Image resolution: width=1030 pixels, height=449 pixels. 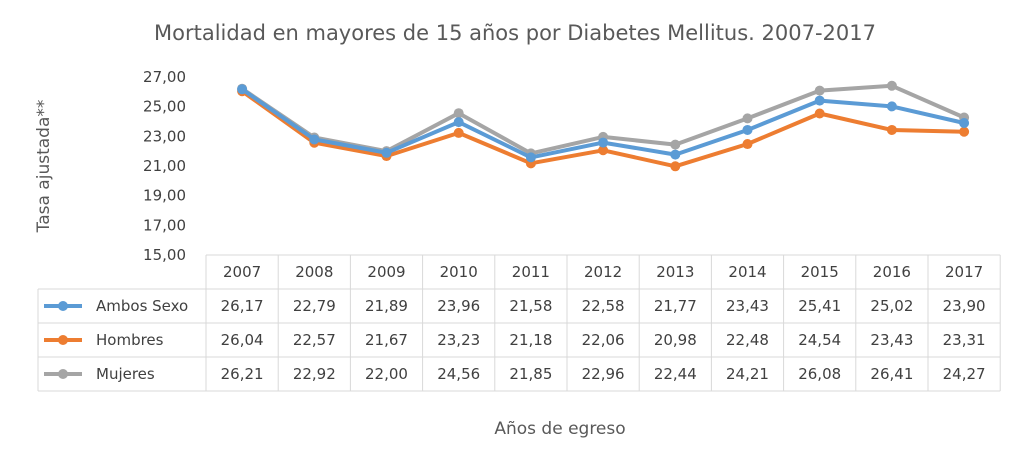 What do you see at coordinates (164, 196) in the screenshot?
I see `y-tick-label: 19,00` at bounding box center [164, 196].